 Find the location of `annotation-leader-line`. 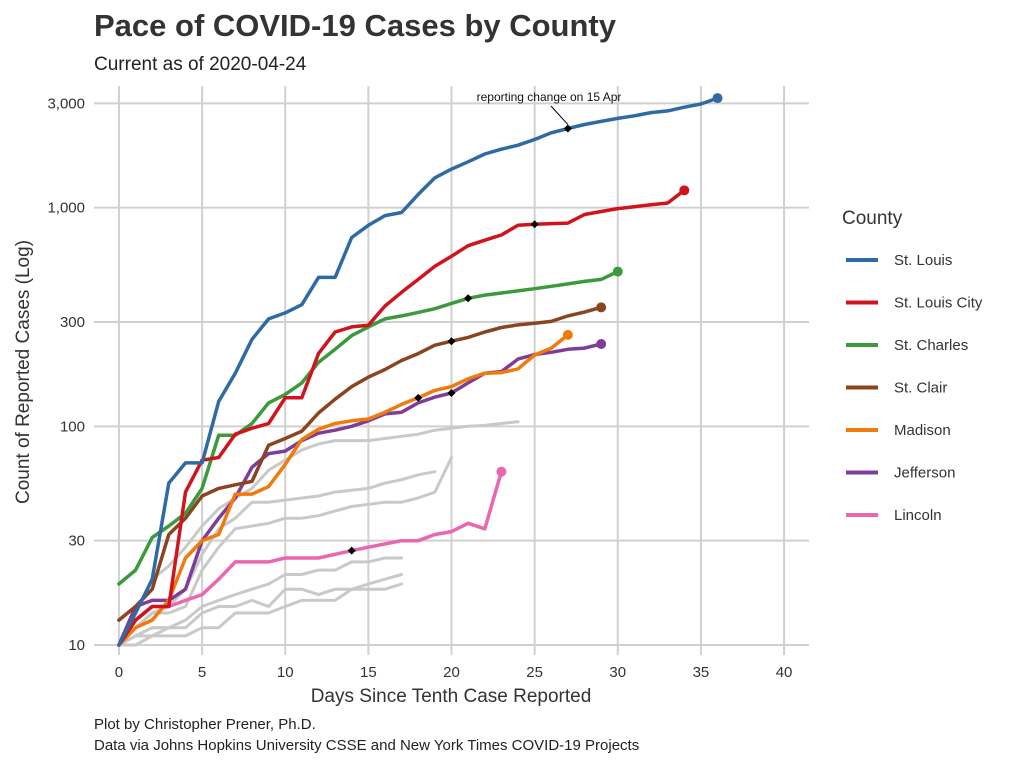

annotation-leader-line is located at coordinates (559, 115).